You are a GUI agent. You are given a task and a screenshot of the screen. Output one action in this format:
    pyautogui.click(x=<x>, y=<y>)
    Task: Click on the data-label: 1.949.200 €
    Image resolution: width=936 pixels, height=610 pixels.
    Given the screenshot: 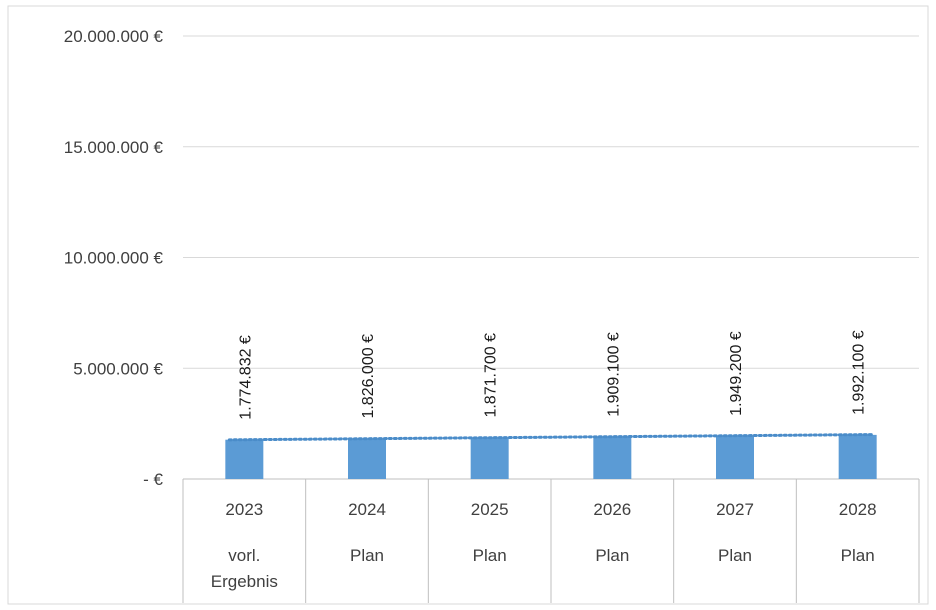 What is the action you would take?
    pyautogui.click(x=736, y=373)
    